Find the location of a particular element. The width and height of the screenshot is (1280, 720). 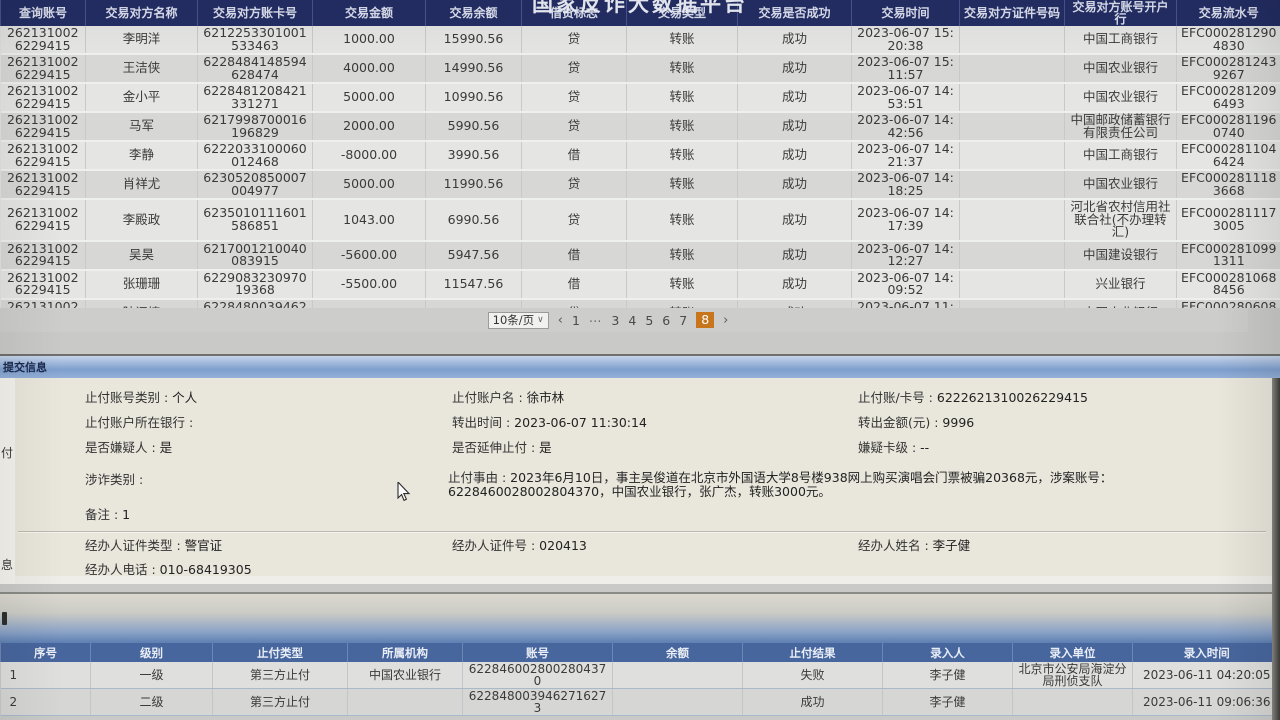

entry-time-cell: 2023-06-11 09:06:36 is located at coordinates (1206, 702).